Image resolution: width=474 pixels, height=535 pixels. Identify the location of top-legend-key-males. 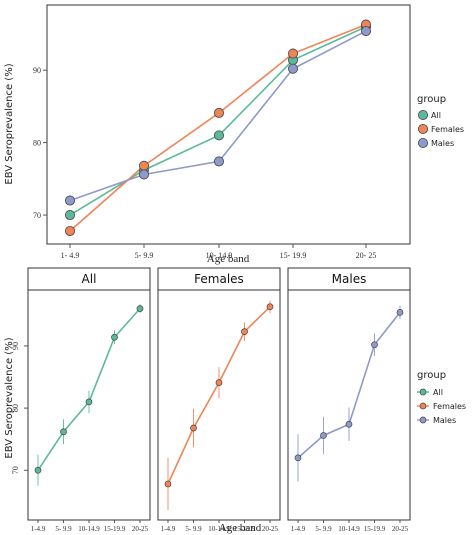
(422, 142).